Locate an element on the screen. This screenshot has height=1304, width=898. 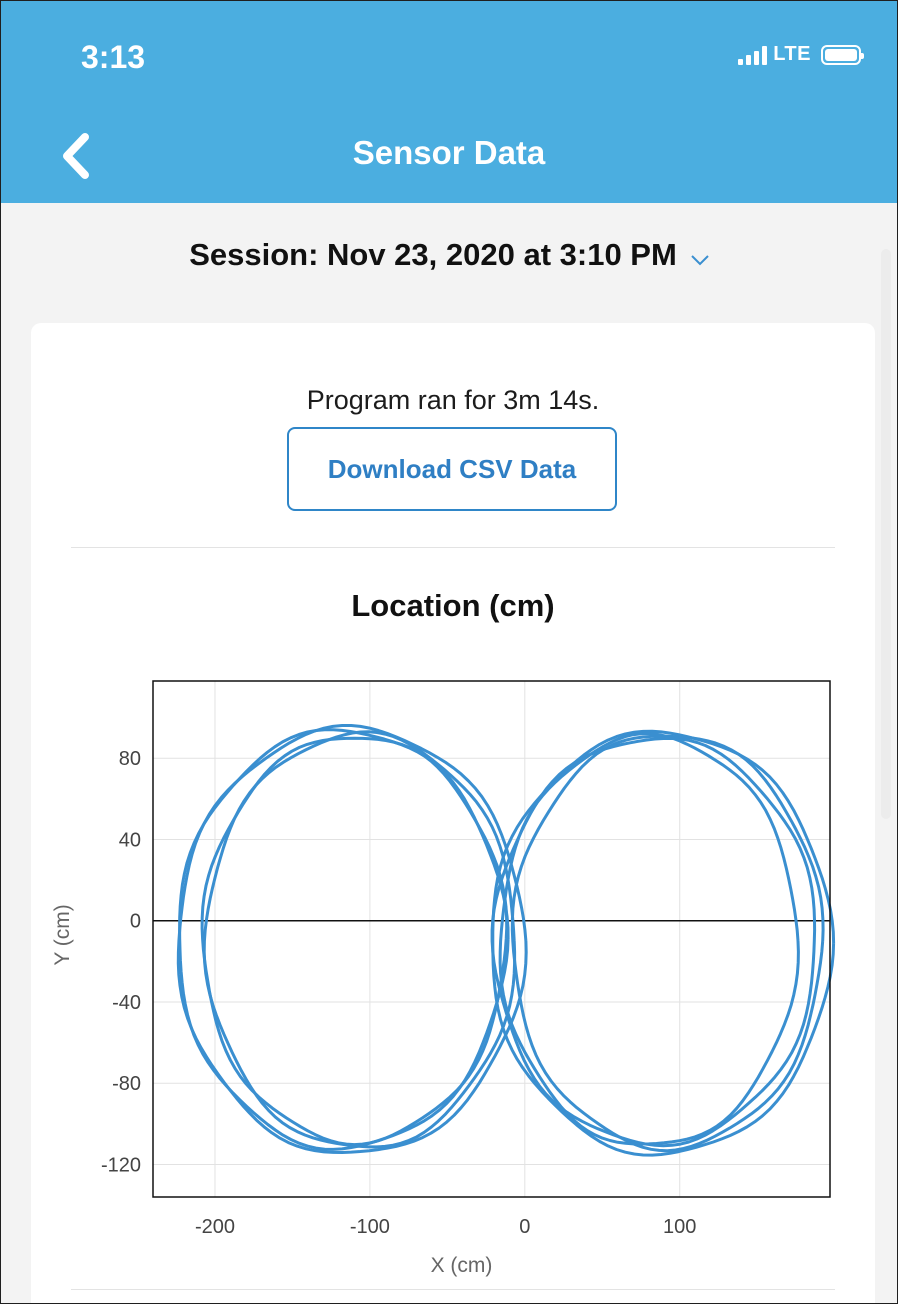
session-label: Session: Nov 23, 2020 at 3:10 PM is located at coordinates (433, 254).